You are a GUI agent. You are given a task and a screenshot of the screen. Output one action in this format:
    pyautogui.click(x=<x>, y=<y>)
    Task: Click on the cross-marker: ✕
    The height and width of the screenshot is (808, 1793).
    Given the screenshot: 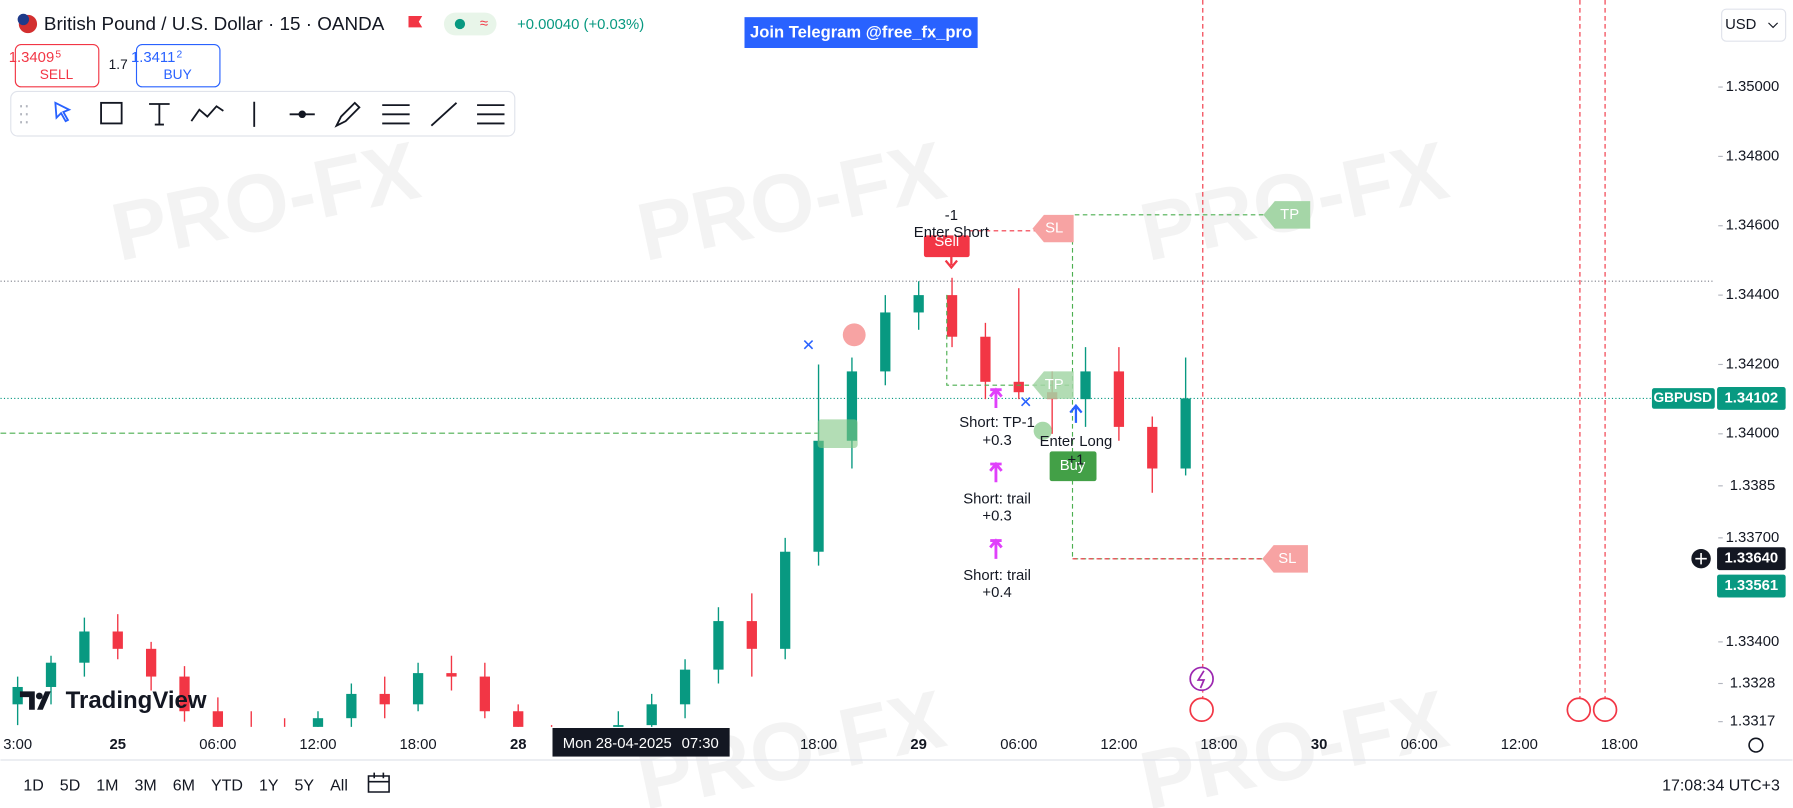 What is the action you would take?
    pyautogui.click(x=808, y=346)
    